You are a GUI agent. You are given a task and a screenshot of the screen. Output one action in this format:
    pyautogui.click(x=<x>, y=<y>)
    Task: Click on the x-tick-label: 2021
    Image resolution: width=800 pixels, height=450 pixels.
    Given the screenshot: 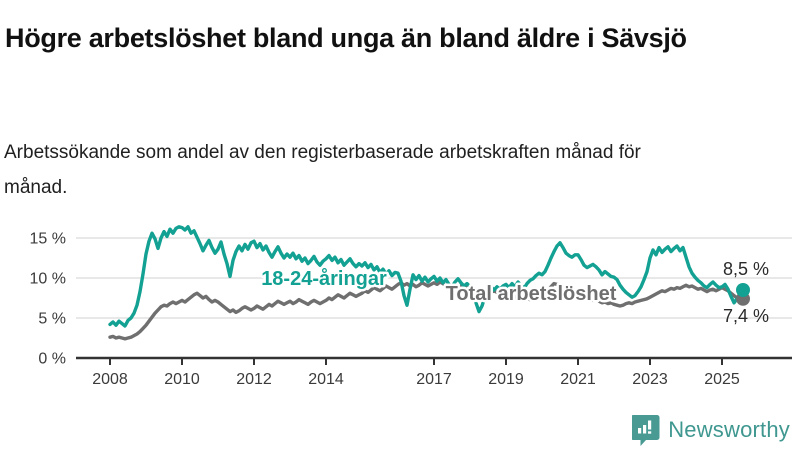 What is the action you would take?
    pyautogui.click(x=578, y=379)
    